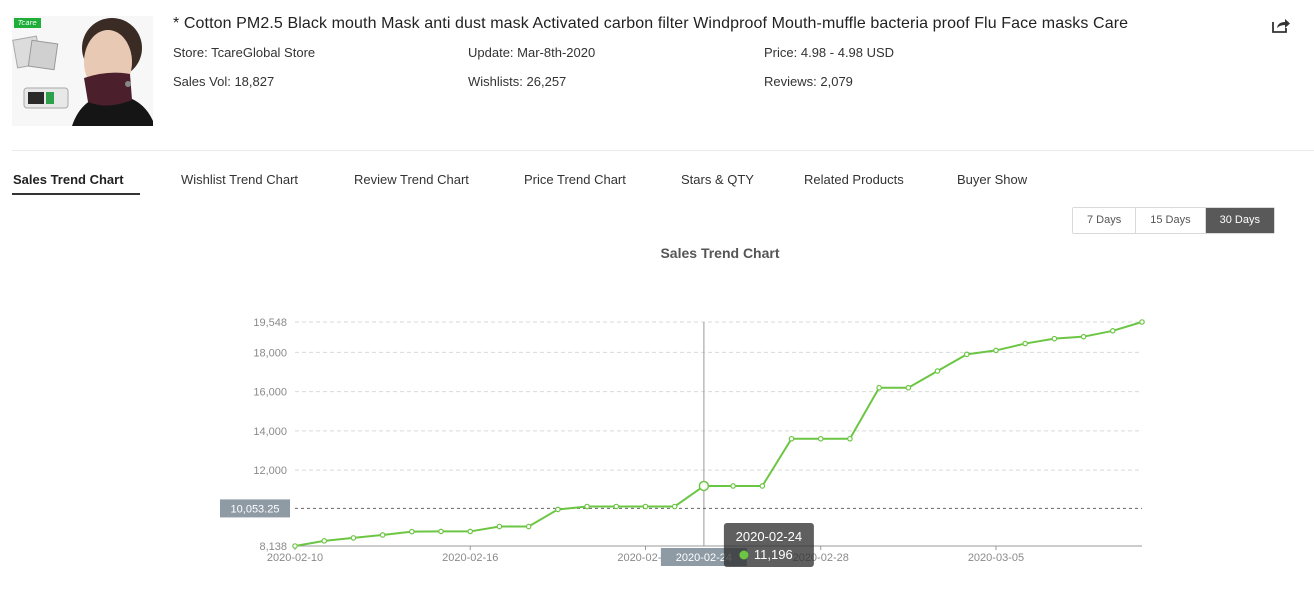 The width and height of the screenshot is (1314, 593). Describe the element at coordinates (27, 23) in the screenshot. I see `brand-badge: Tcare` at that location.